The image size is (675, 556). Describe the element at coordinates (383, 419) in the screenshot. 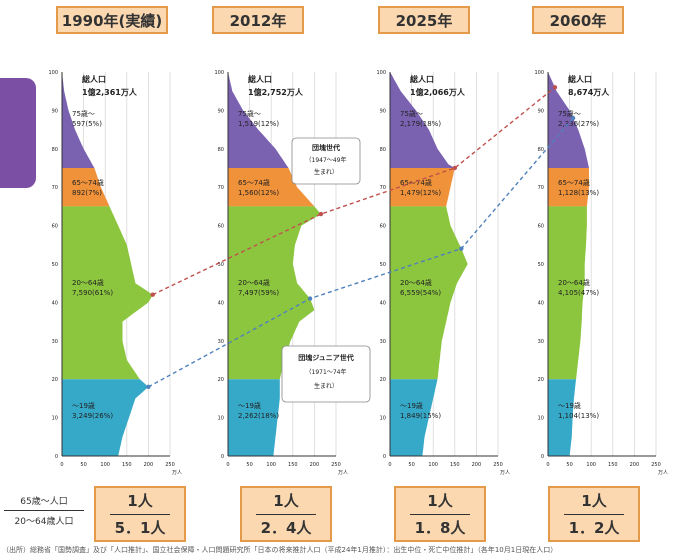

I see `y-tick-label: 10` at that location.